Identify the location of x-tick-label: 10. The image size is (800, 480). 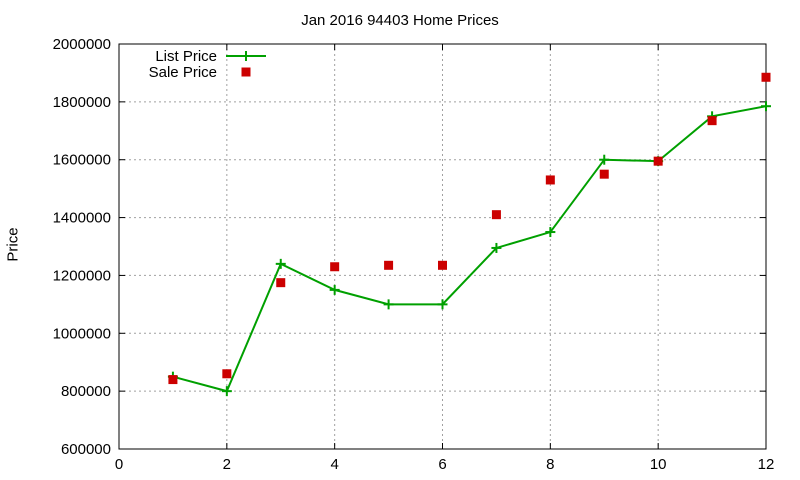
(658, 464).